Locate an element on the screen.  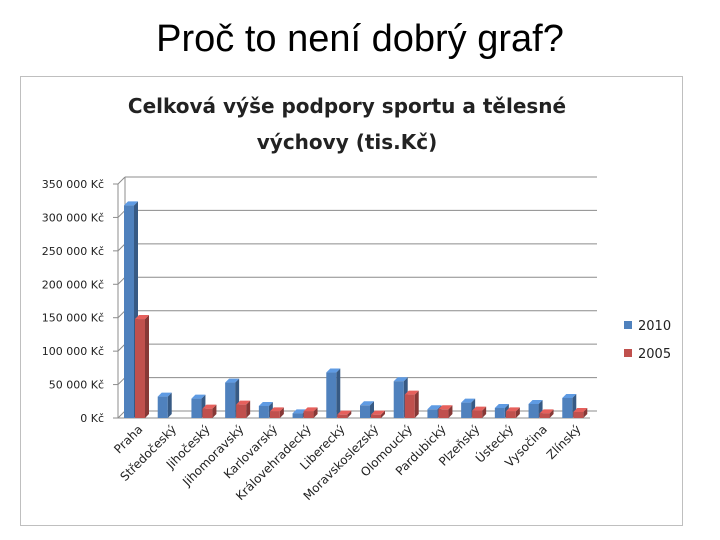
legend-swatch-2010 is located at coordinates (628, 325).